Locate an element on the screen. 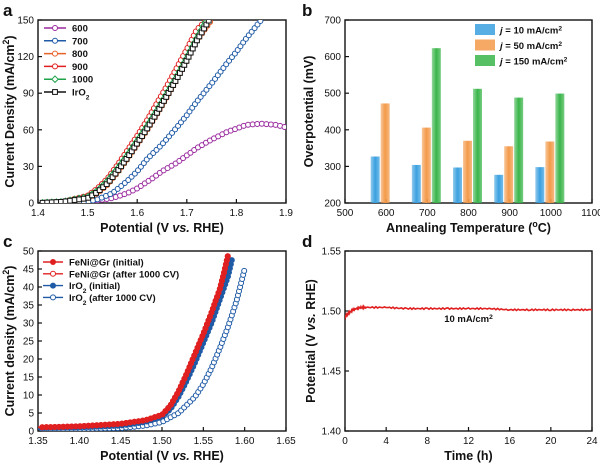 The height and width of the screenshot is (465, 600). x-tick-label: 12 is located at coordinates (469, 441).